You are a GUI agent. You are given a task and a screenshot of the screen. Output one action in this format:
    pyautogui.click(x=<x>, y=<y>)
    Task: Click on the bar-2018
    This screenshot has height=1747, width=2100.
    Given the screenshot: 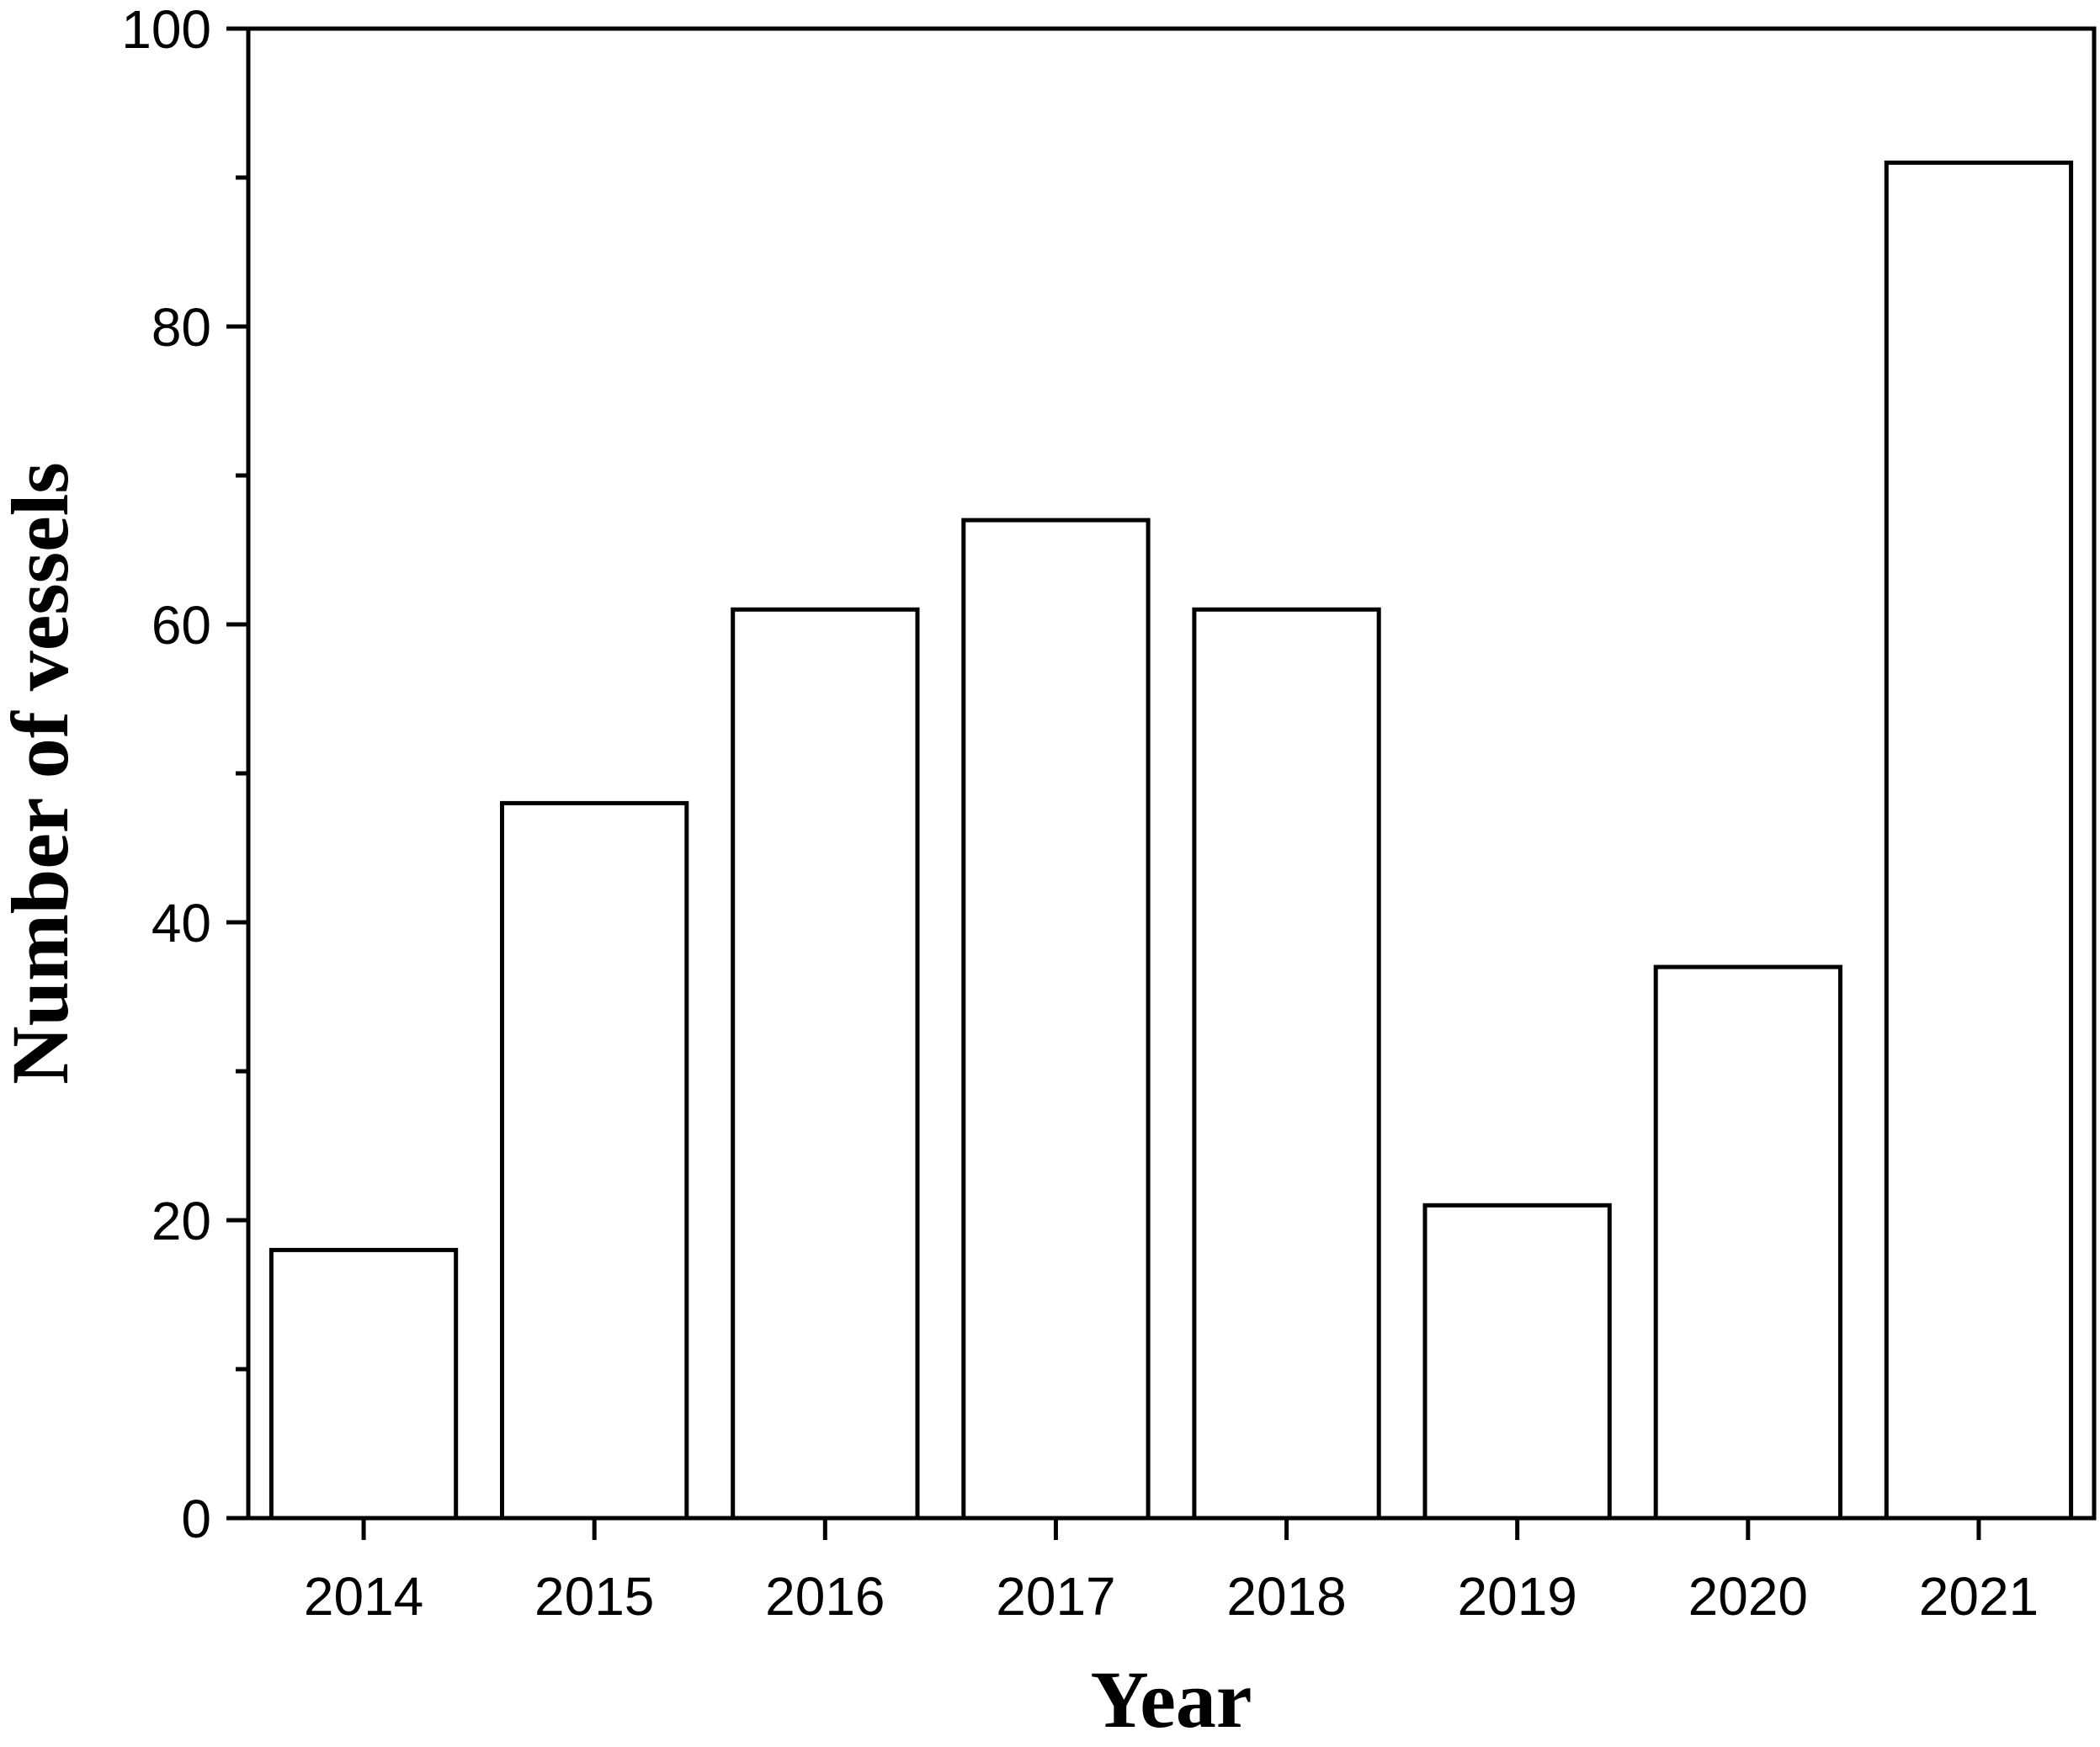 What is the action you would take?
    pyautogui.click(x=1286, y=1064)
    